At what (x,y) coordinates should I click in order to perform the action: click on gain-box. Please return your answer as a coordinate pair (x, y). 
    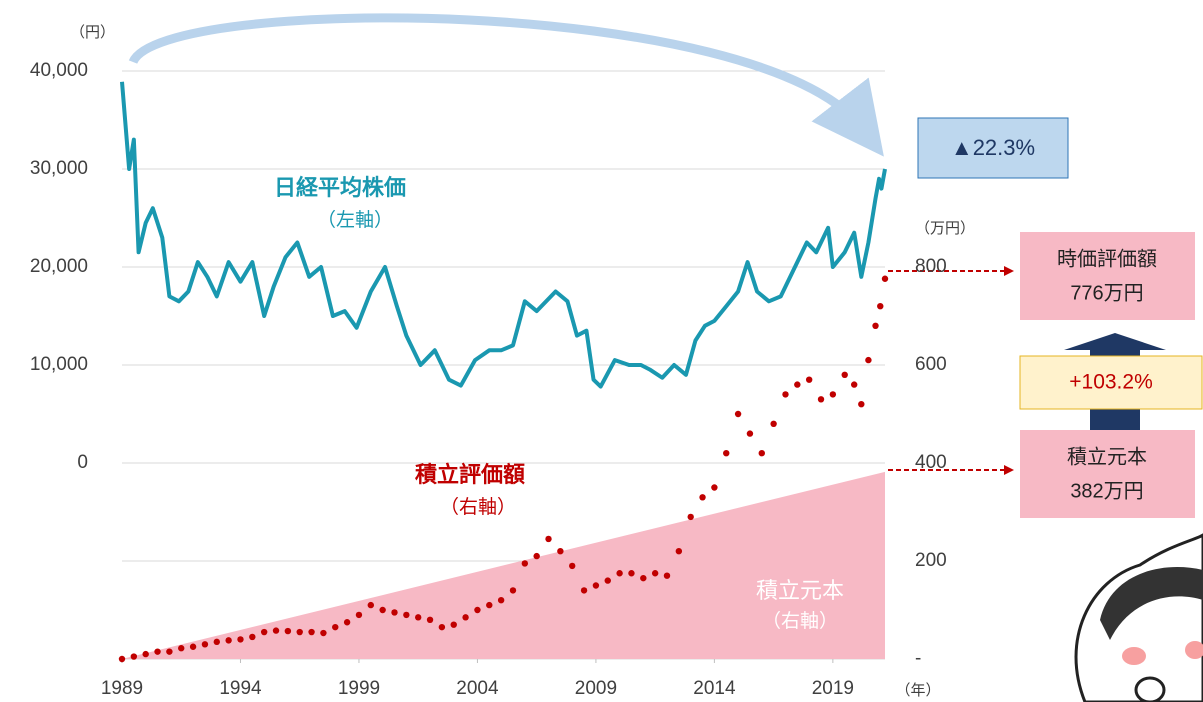
    Looking at the image, I should click on (1111, 382).